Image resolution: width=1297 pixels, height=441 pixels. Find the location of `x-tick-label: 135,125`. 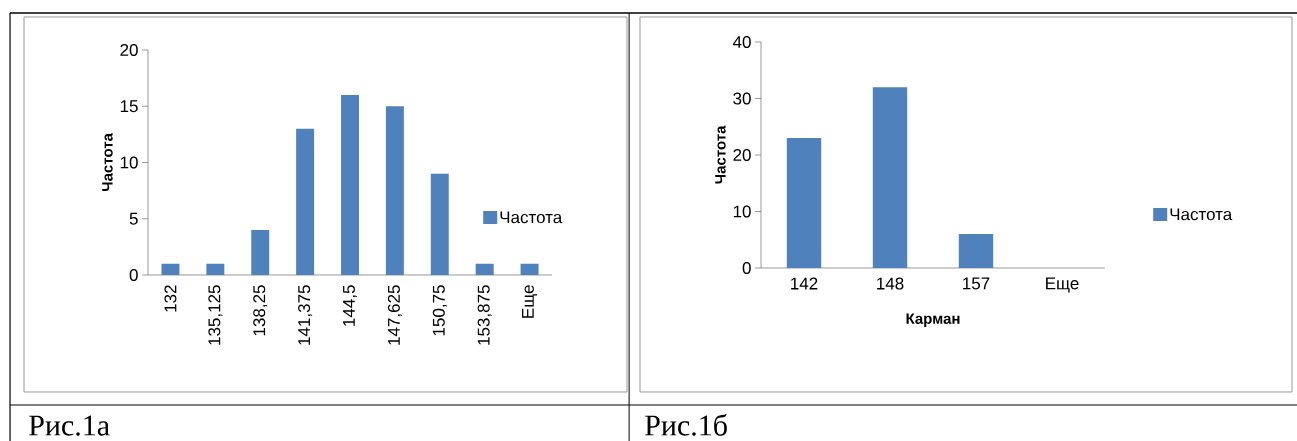

x-tick-label: 135,125 is located at coordinates (215, 315).